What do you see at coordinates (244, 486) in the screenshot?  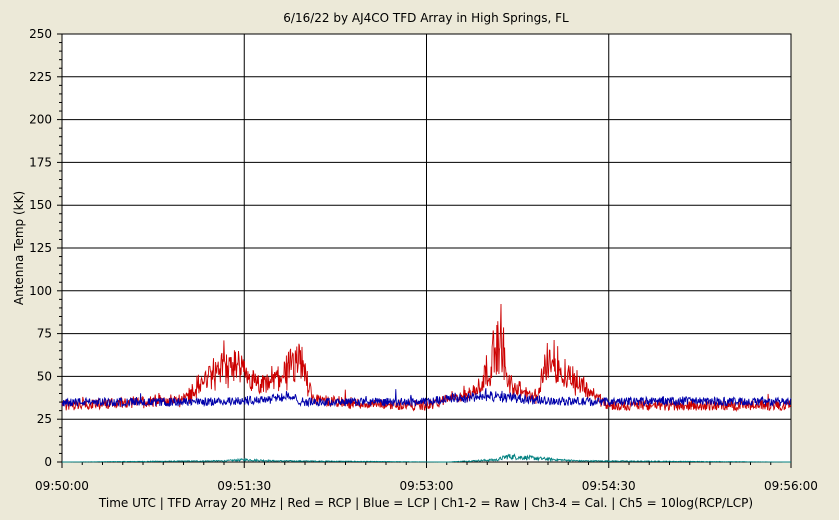 I see `x-tick-label: 09:51:30` at bounding box center [244, 486].